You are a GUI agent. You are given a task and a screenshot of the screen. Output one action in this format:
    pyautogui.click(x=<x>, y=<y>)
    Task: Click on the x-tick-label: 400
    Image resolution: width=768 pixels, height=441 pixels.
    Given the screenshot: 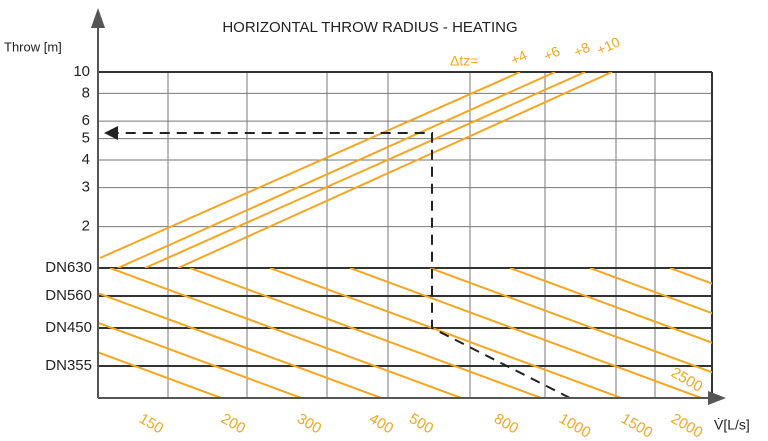 What is the action you would take?
    pyautogui.click(x=381, y=423)
    